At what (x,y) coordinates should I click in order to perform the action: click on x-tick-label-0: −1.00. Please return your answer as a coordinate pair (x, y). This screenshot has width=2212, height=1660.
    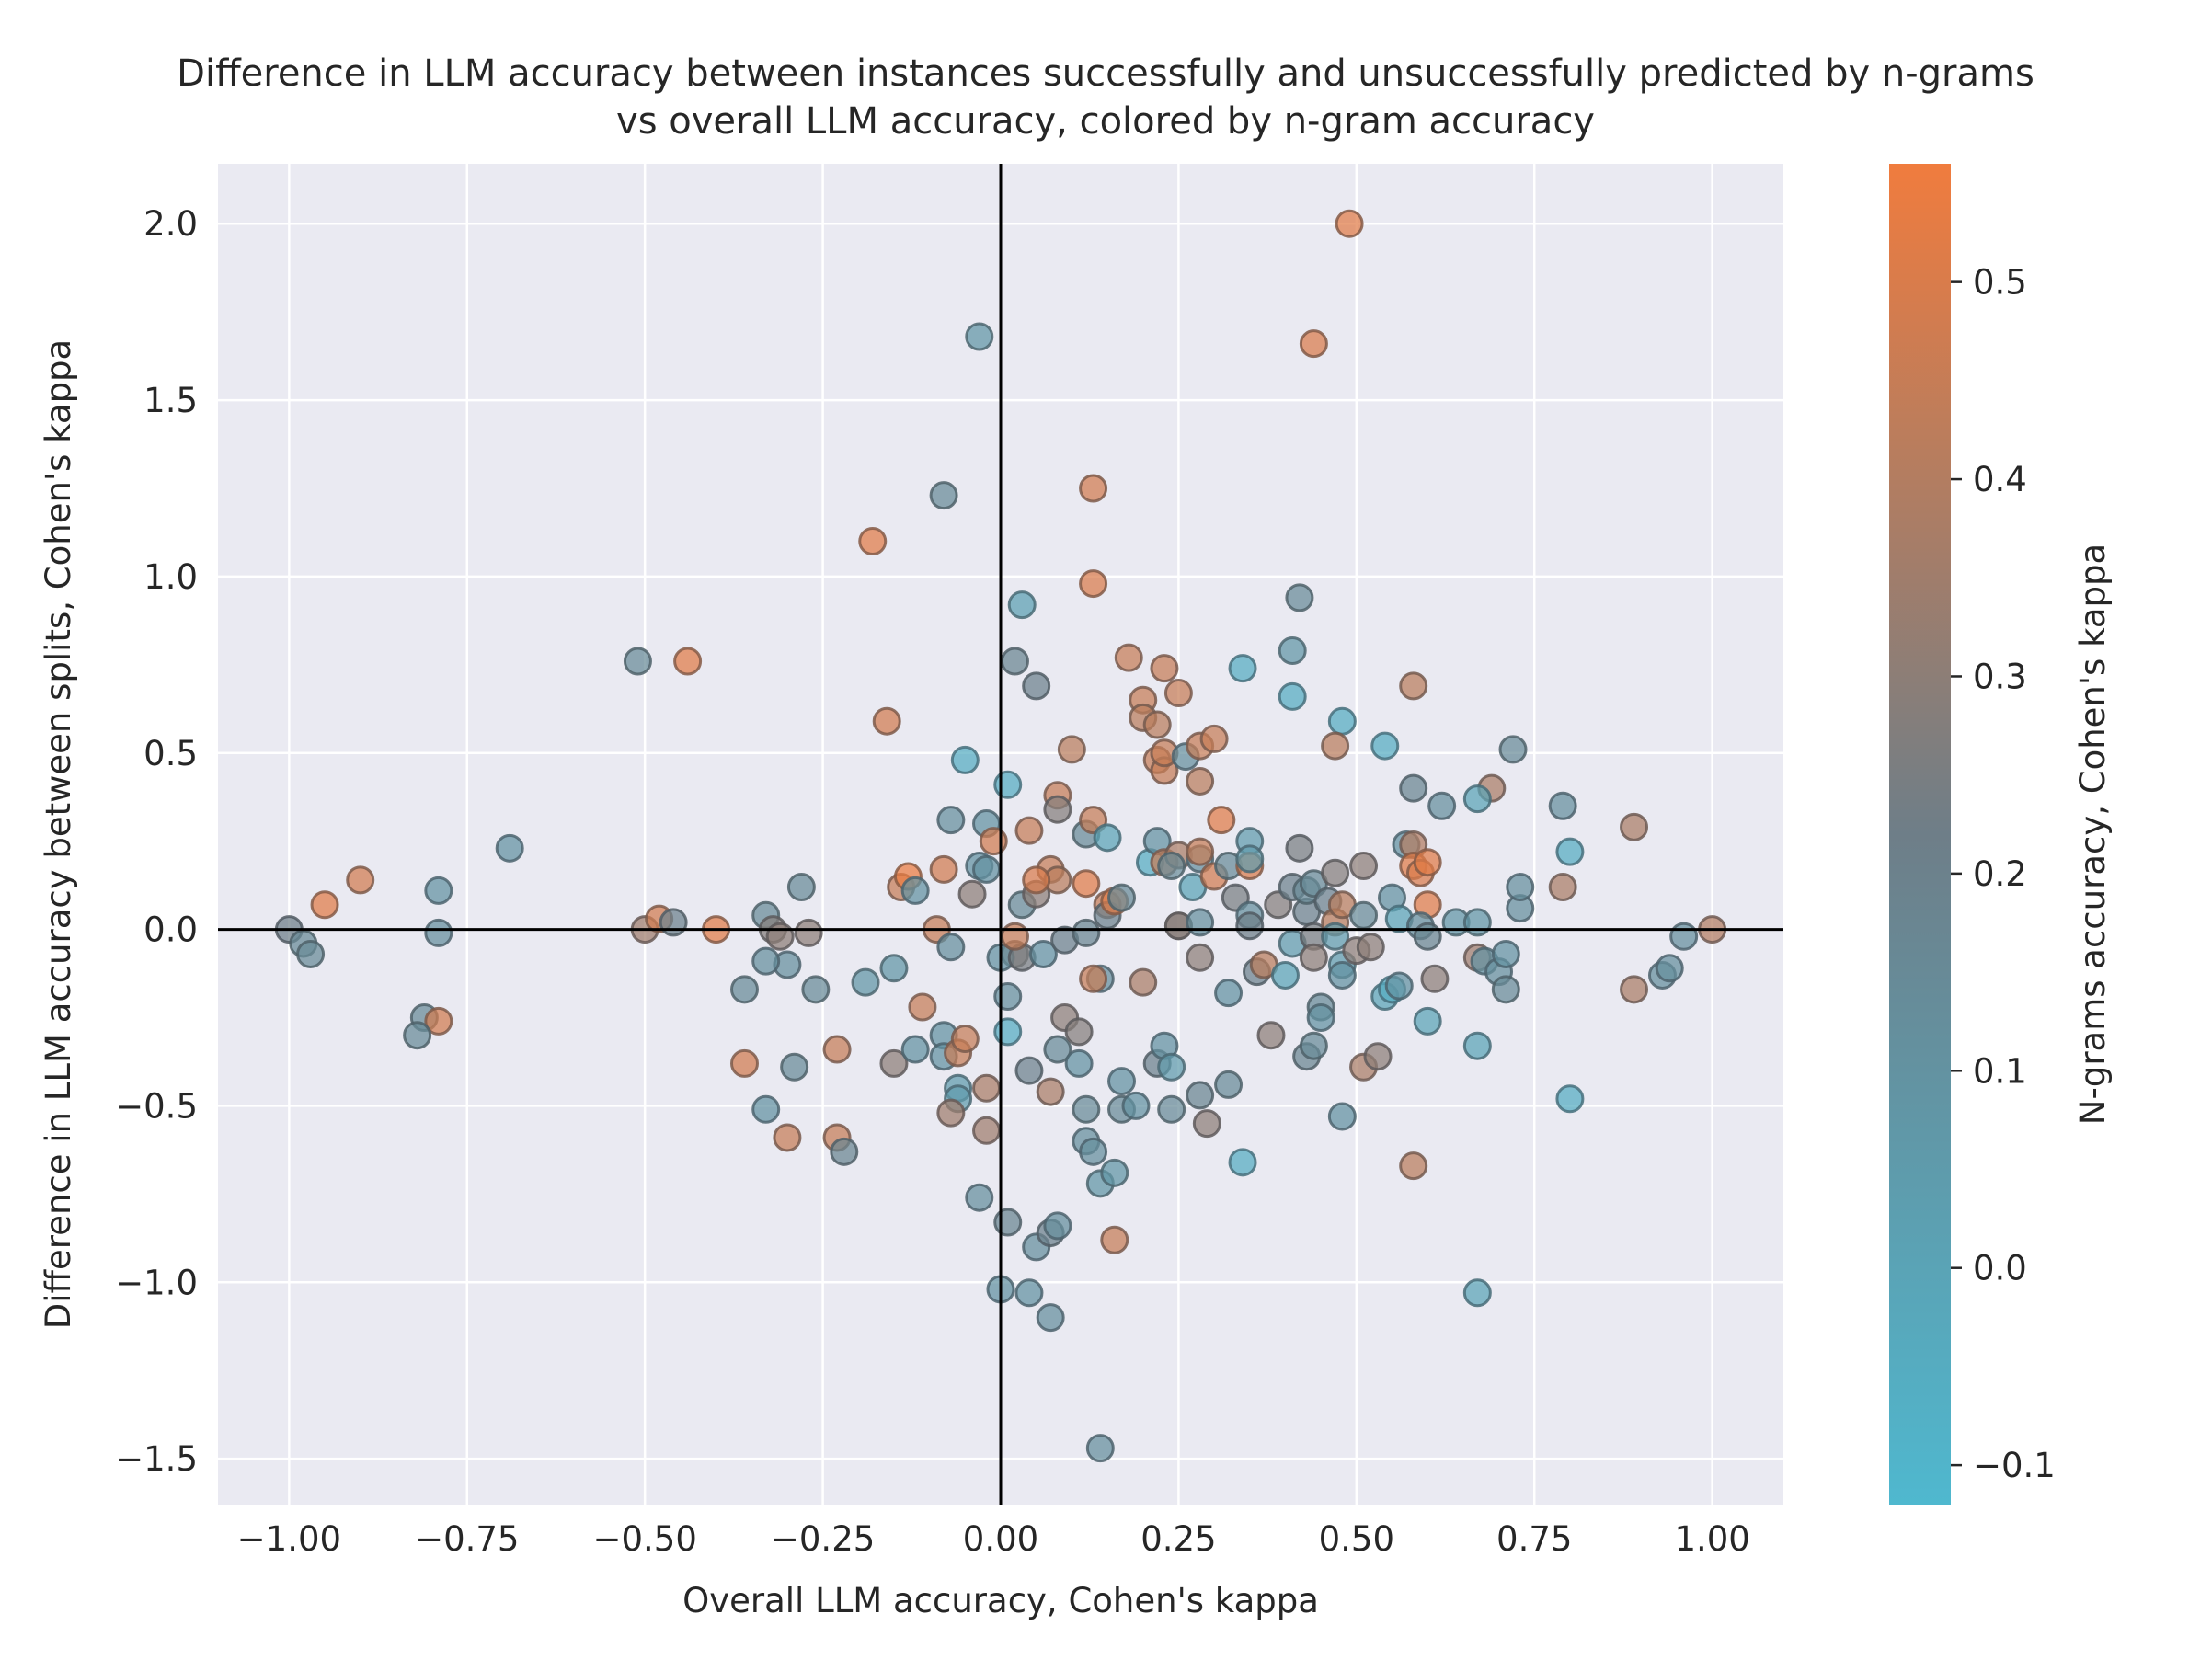
    Looking at the image, I should click on (289, 1539).